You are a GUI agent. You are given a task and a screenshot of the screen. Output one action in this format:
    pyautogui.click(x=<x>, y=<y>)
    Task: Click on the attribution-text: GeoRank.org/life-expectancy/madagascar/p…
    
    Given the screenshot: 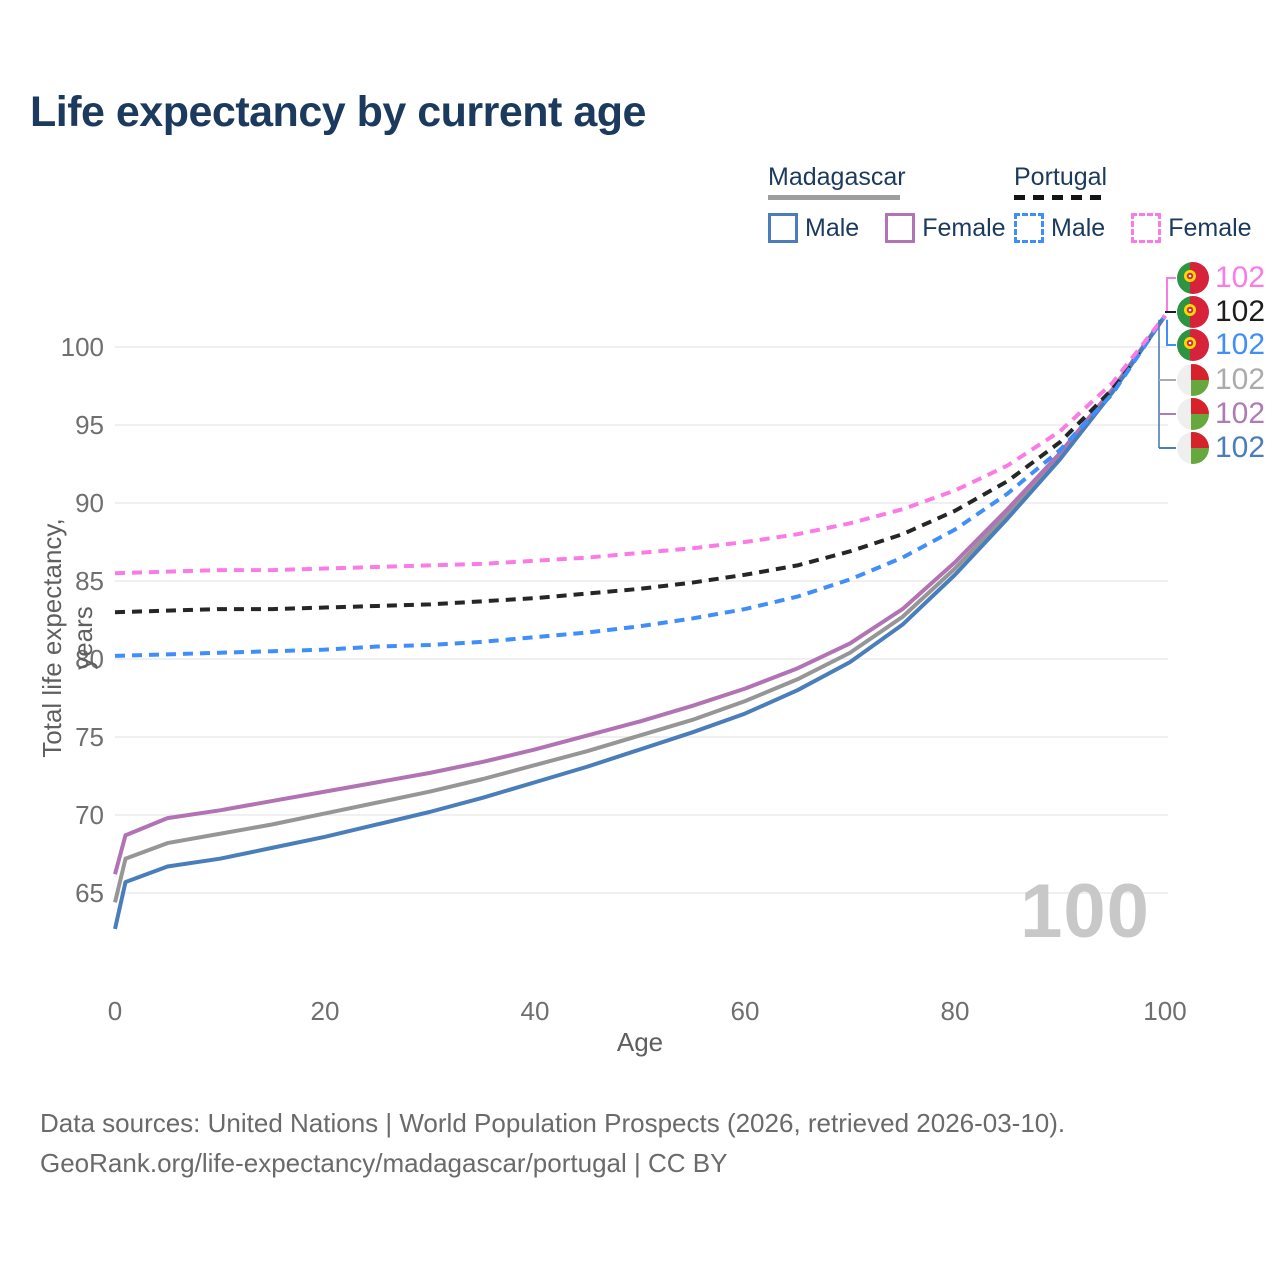 What is the action you would take?
    pyautogui.click(x=384, y=1163)
    